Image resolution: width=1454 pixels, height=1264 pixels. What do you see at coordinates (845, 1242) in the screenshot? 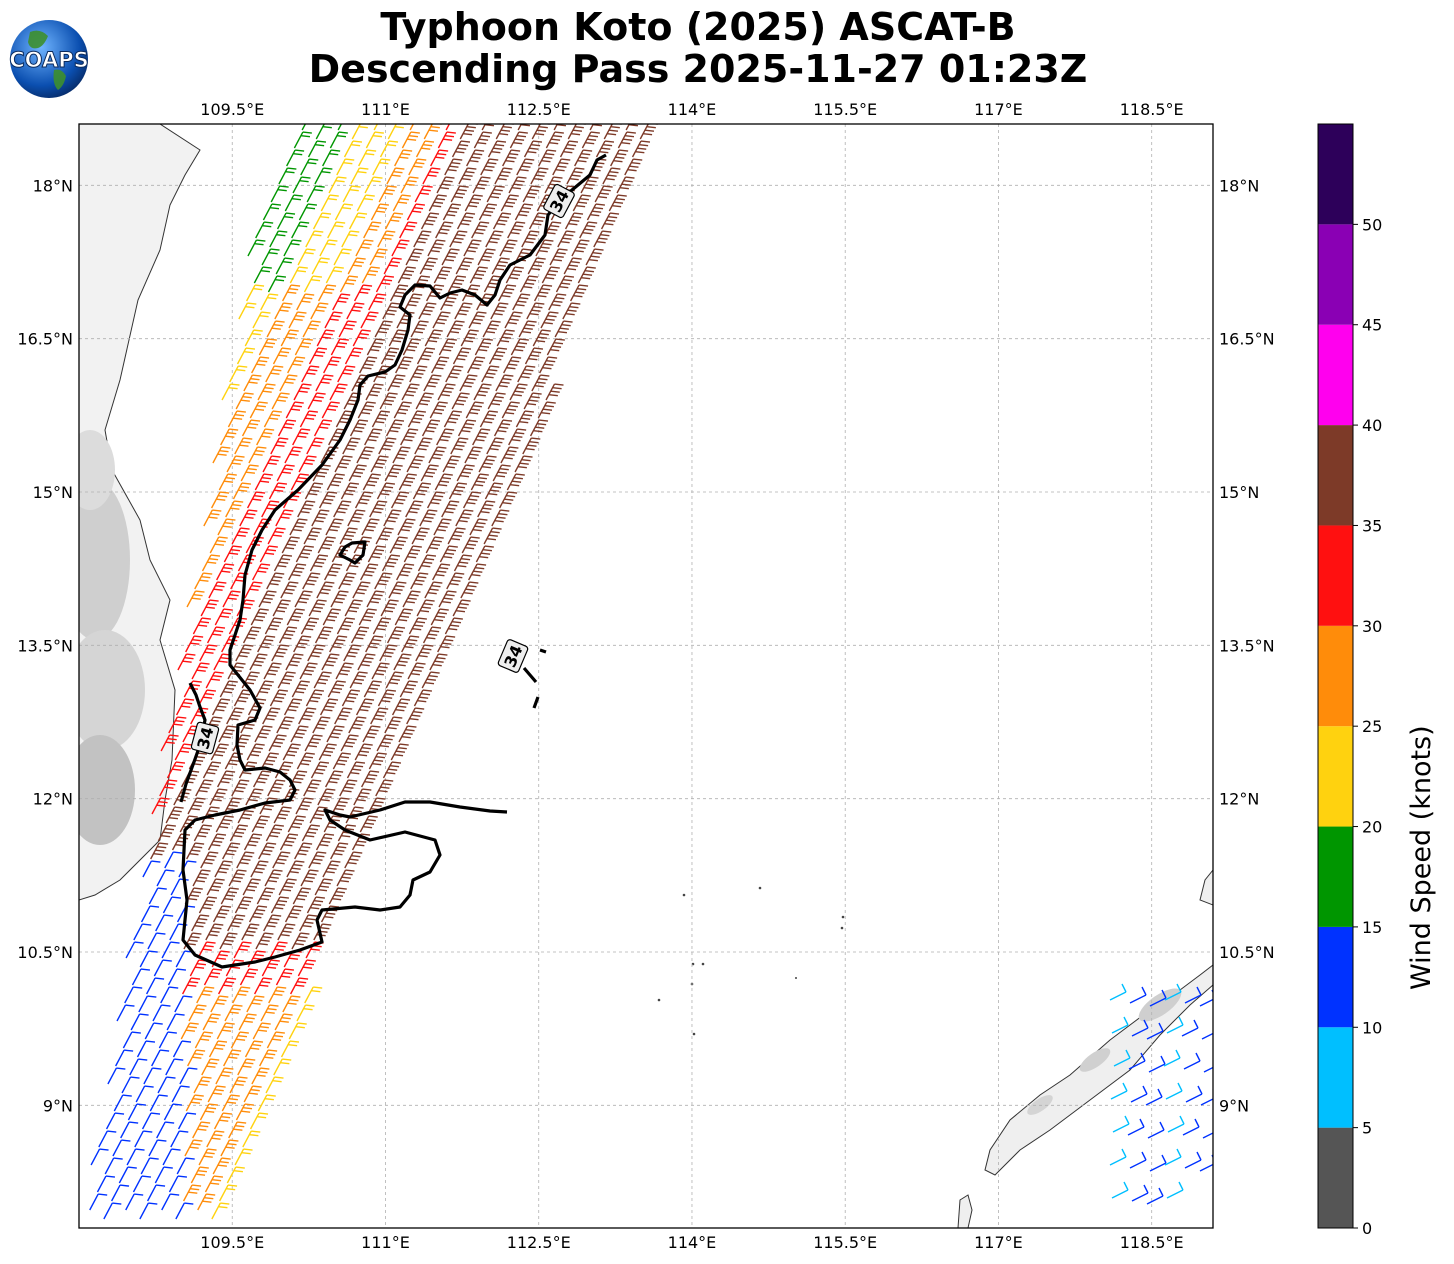
I see `bottom-lon-tick-label: 115.5°E` at bounding box center [845, 1242].